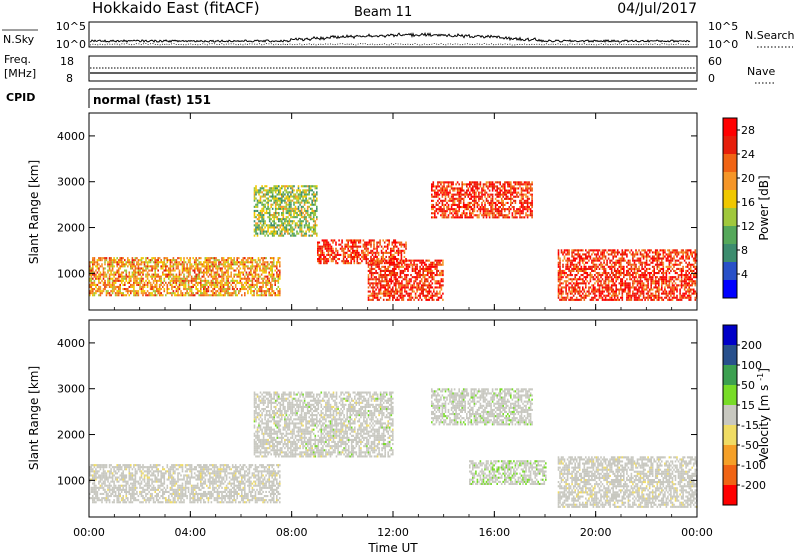  I want to click on freq-tick-bottom: 8, so click(69, 78).